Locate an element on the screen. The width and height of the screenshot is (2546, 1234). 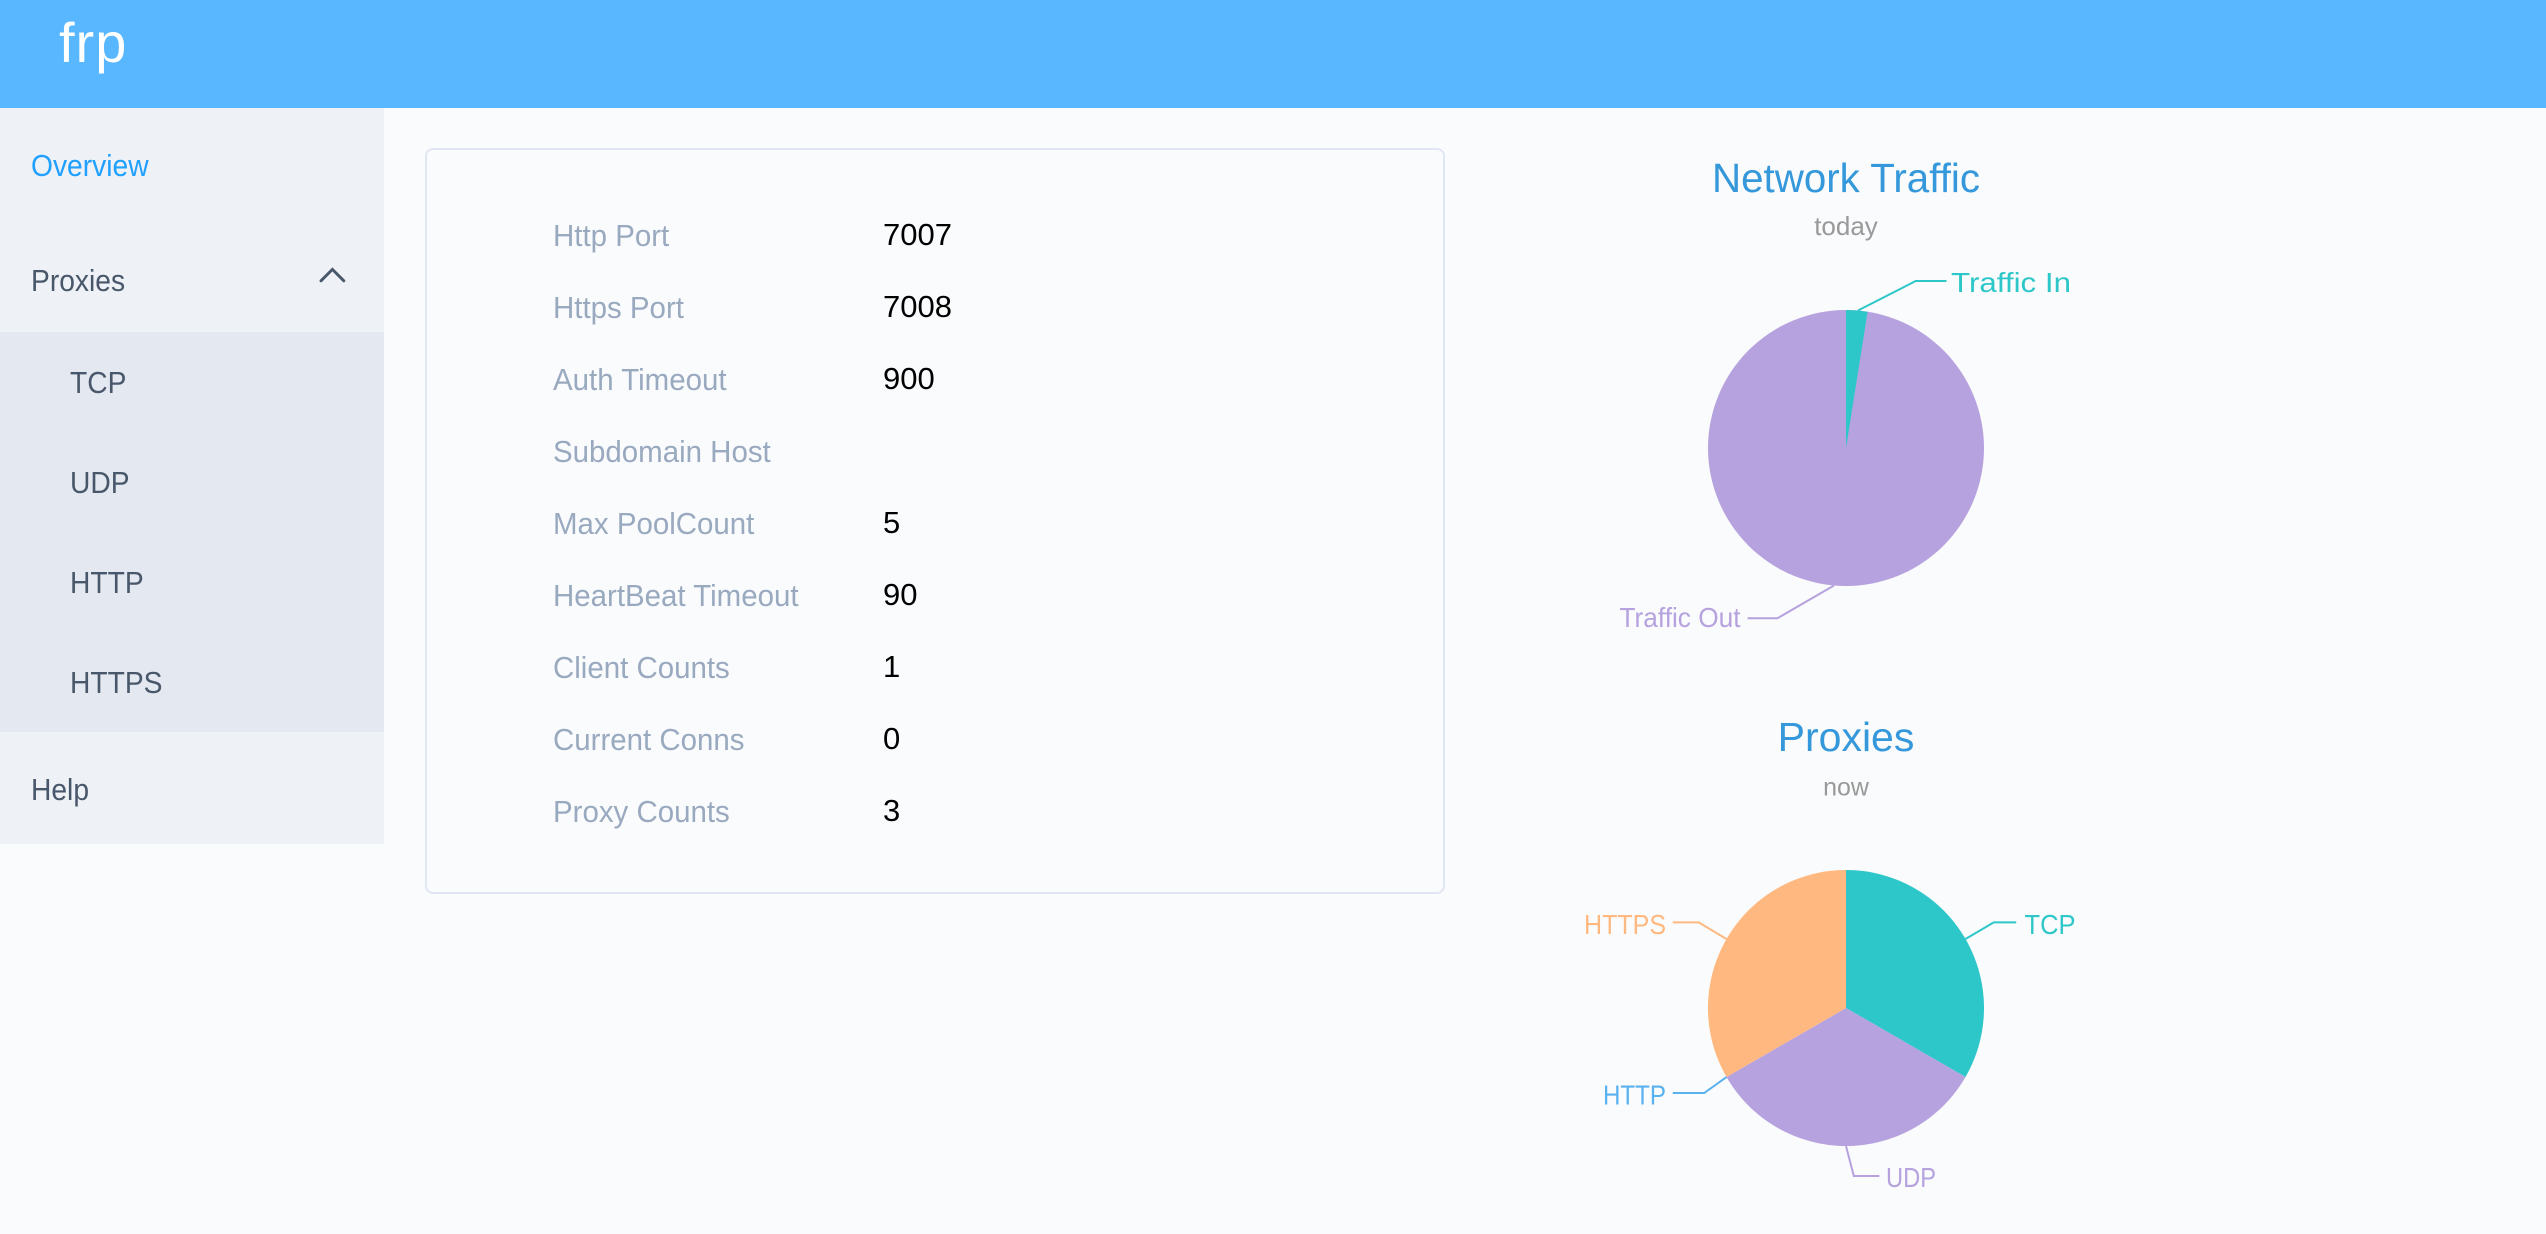
svg-text: HTTP is located at coordinates (1634, 1095).